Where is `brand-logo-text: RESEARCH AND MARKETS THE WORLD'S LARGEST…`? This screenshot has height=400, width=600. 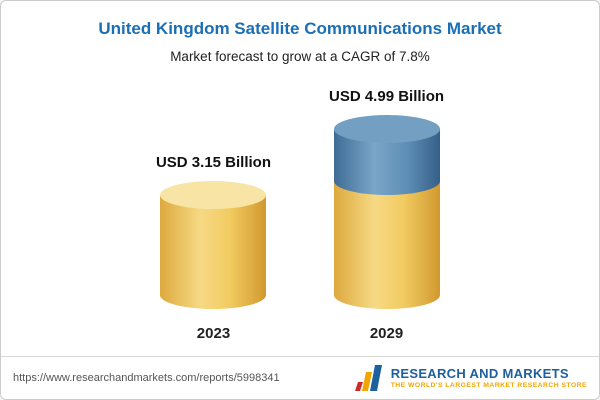 brand-logo-text: RESEARCH AND MARKETS THE WORLD'S LARGEST… is located at coordinates (489, 378).